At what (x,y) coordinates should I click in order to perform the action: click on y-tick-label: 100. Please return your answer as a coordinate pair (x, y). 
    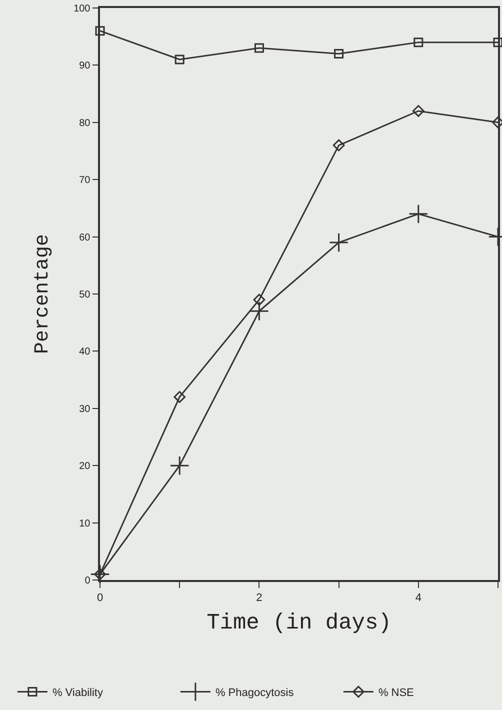
    Looking at the image, I should click on (82, 9).